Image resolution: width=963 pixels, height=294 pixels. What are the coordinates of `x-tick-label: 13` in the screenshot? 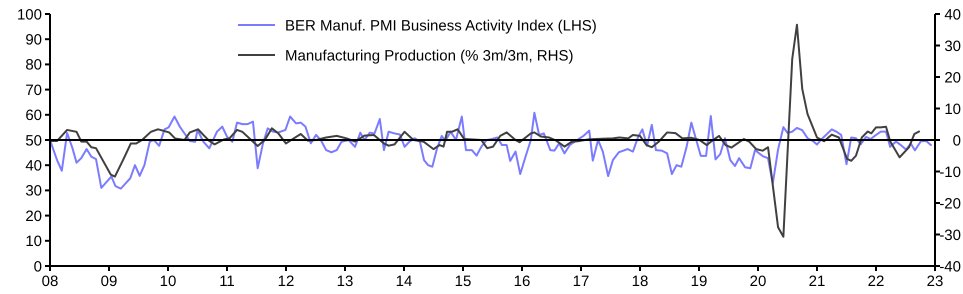 It's located at (345, 281).